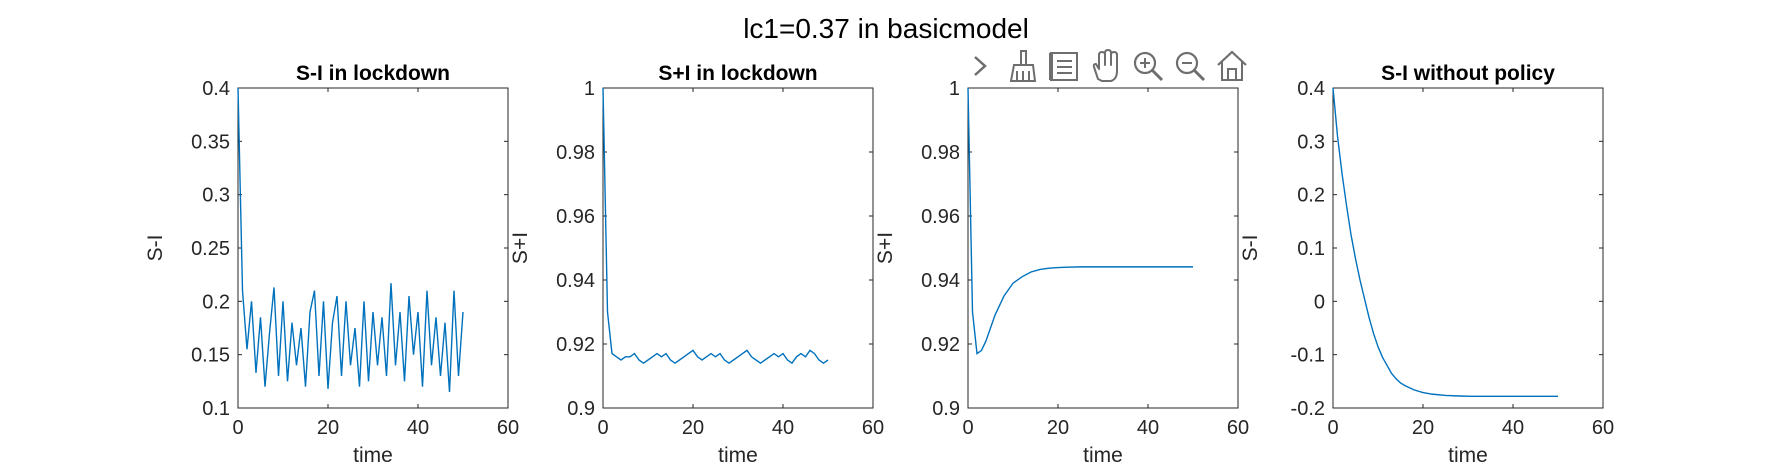 The image size is (1772, 472). What do you see at coordinates (1319, 302) in the screenshot?
I see `y-tick-label: 0` at bounding box center [1319, 302].